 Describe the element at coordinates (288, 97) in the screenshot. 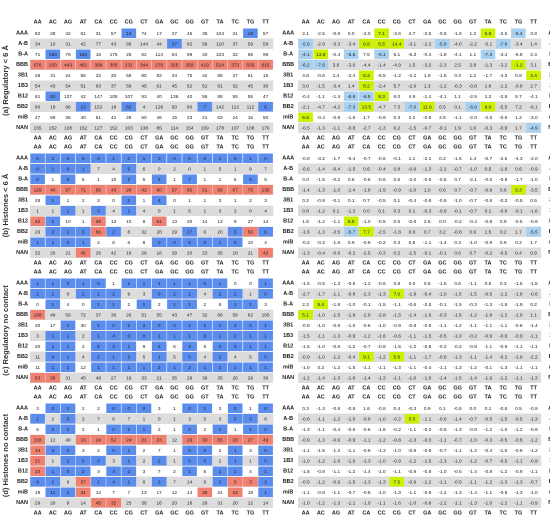

I see `row-label: B12` at that location.